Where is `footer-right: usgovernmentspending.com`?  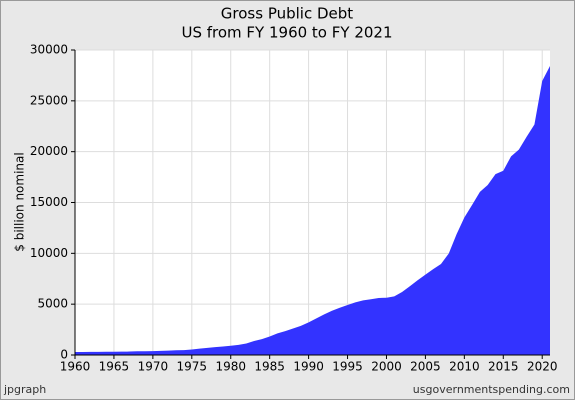
footer-right: usgovernmentspending.com is located at coordinates (491, 389).